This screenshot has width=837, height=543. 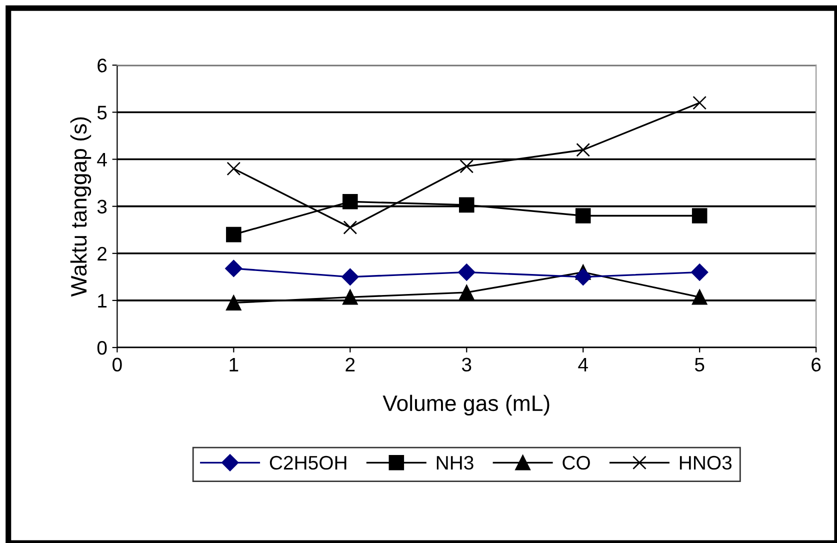 What do you see at coordinates (102, 113) in the screenshot?
I see `y-tick-label: 5` at bounding box center [102, 113].